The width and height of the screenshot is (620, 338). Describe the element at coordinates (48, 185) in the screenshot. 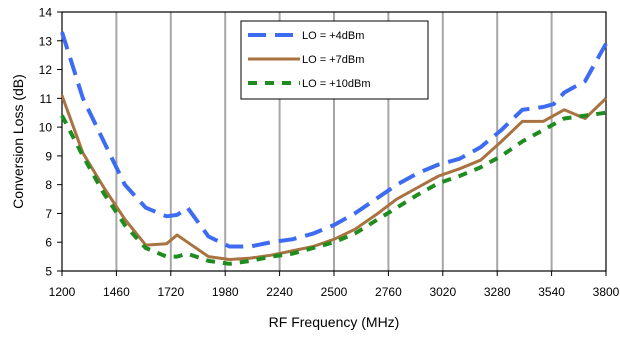

I see `y-tick-label: 8` at that location.